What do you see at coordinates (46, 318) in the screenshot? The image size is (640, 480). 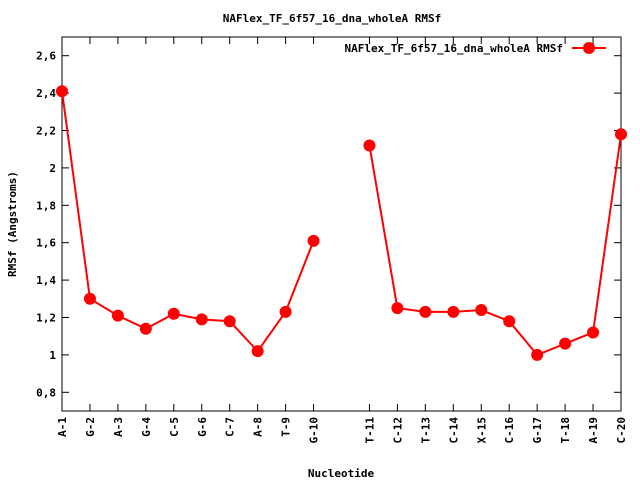 I see `y-tick-label: 1,2` at bounding box center [46, 318].